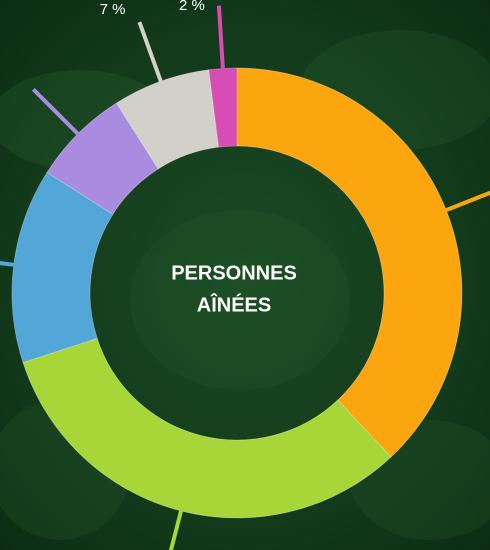 Image resolution: width=490 pixels, height=550 pixels. I want to click on value-label: 7 %, so click(113, 9).